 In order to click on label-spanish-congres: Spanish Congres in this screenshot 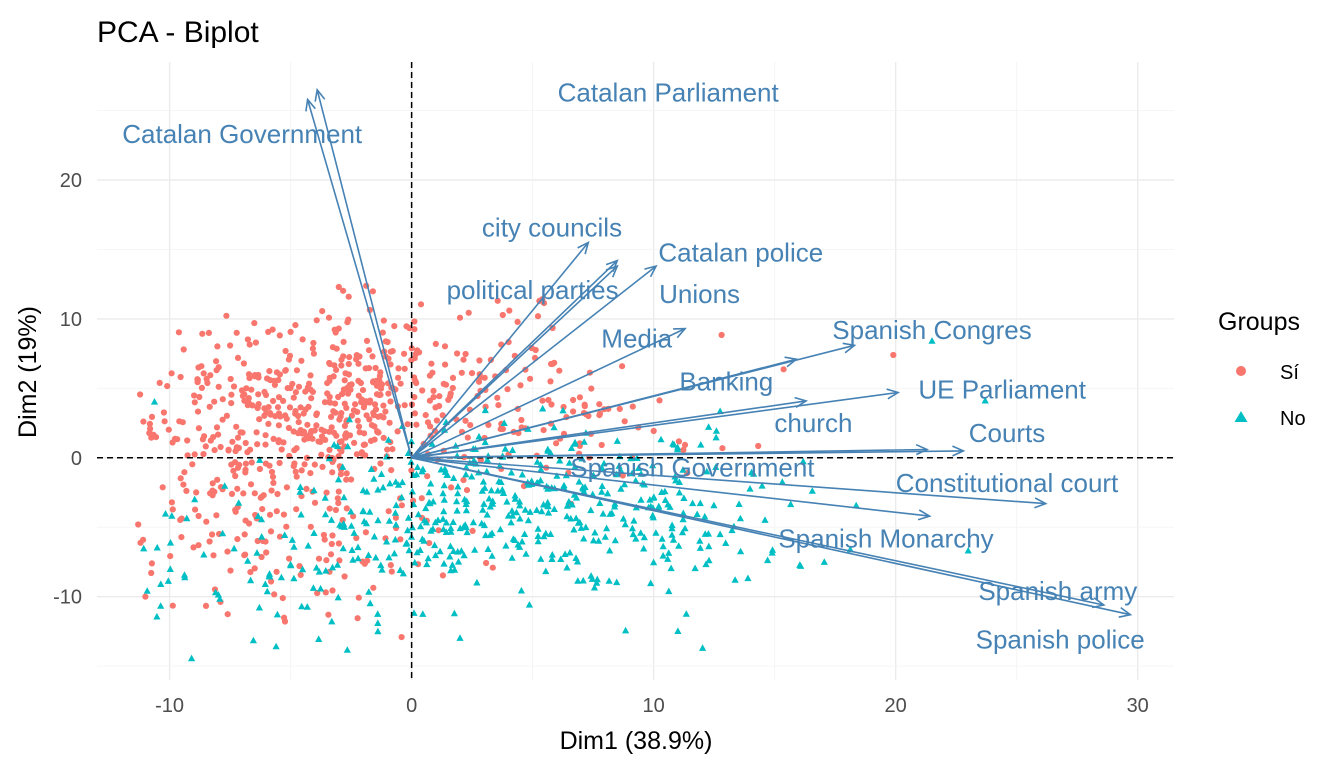, I will do `click(931, 330)`.